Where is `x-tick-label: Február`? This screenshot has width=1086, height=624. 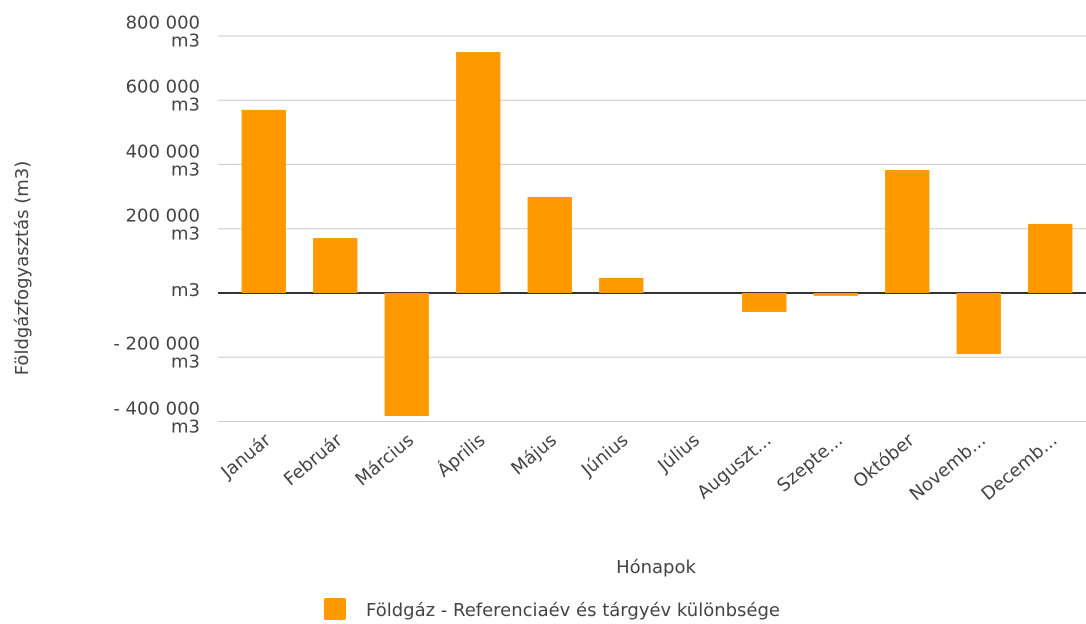
x-tick-label: Február is located at coordinates (313, 459).